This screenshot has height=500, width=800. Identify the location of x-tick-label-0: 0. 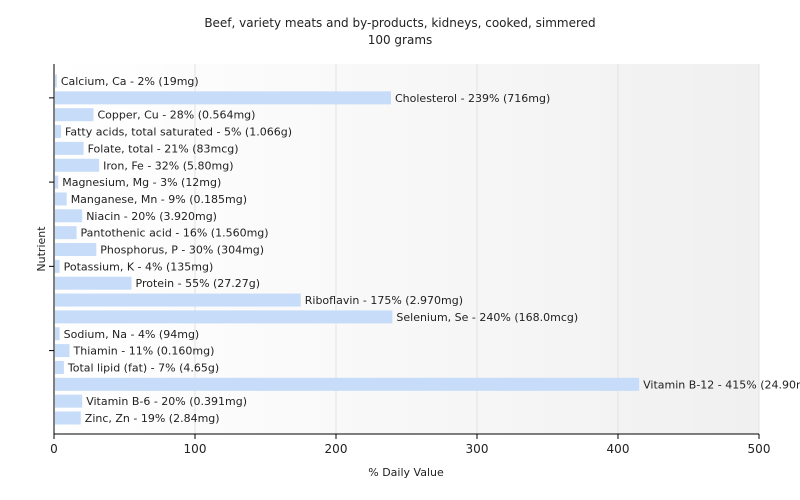
(54, 449).